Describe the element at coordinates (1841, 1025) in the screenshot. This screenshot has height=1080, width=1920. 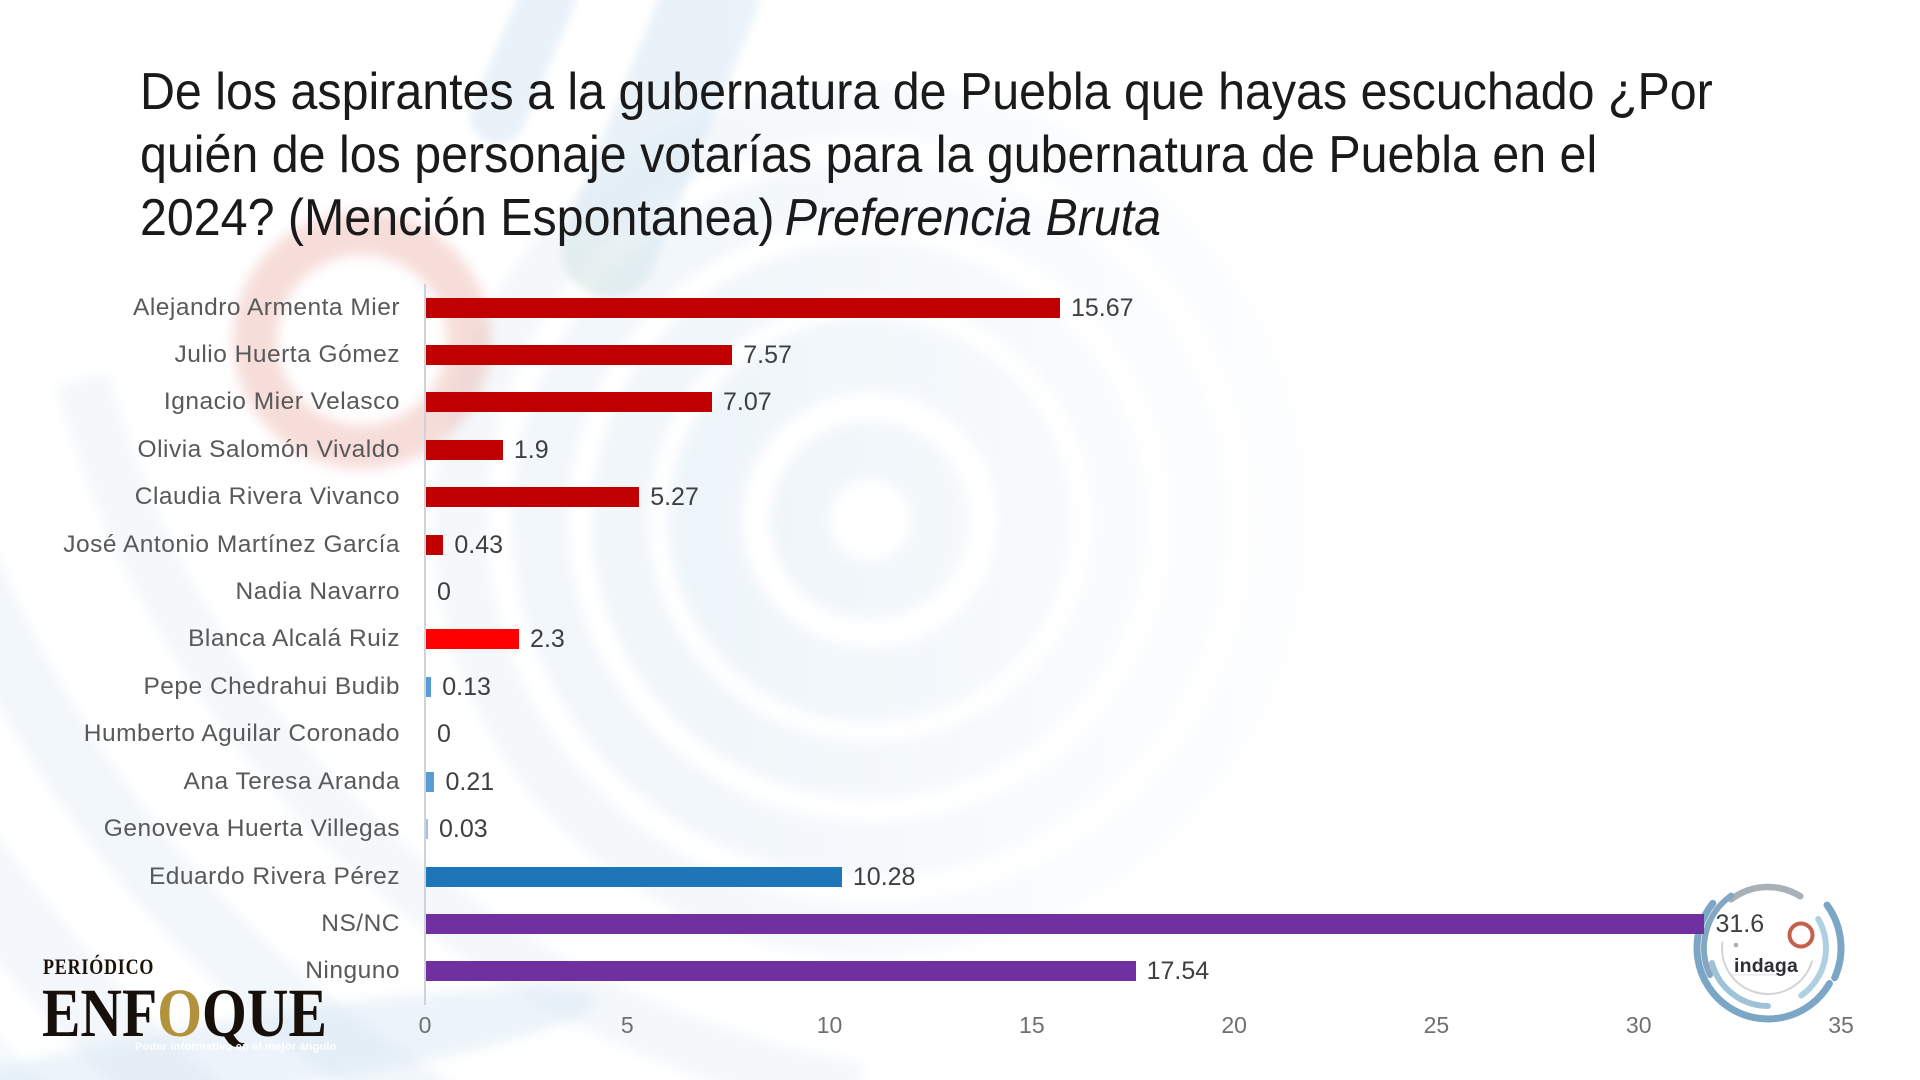
I see `x-axis-tick-label: 35` at that location.